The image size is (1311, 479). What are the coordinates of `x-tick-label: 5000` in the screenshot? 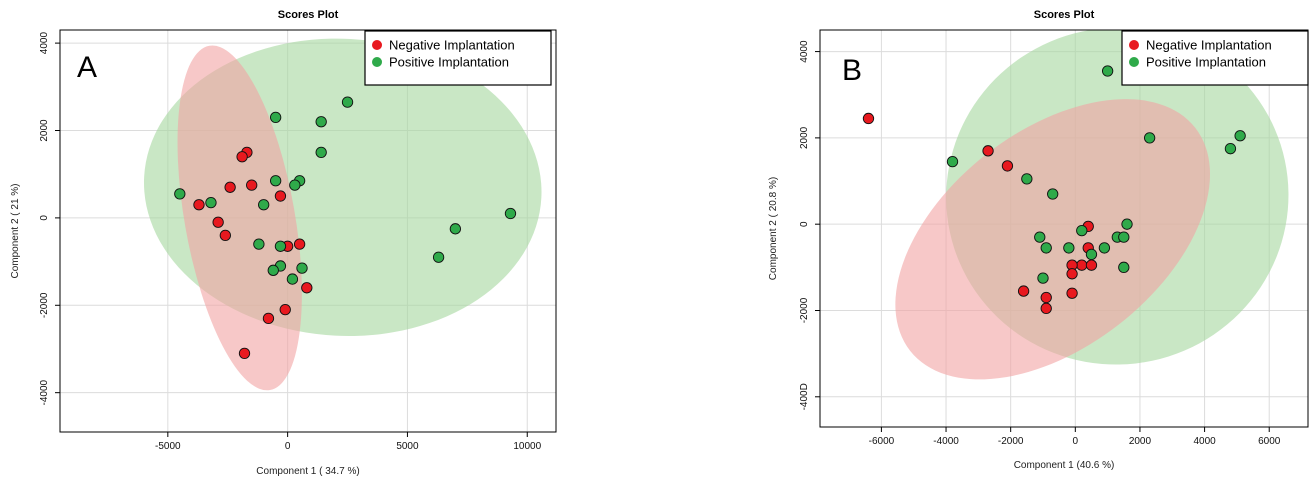 It's located at (407, 446).